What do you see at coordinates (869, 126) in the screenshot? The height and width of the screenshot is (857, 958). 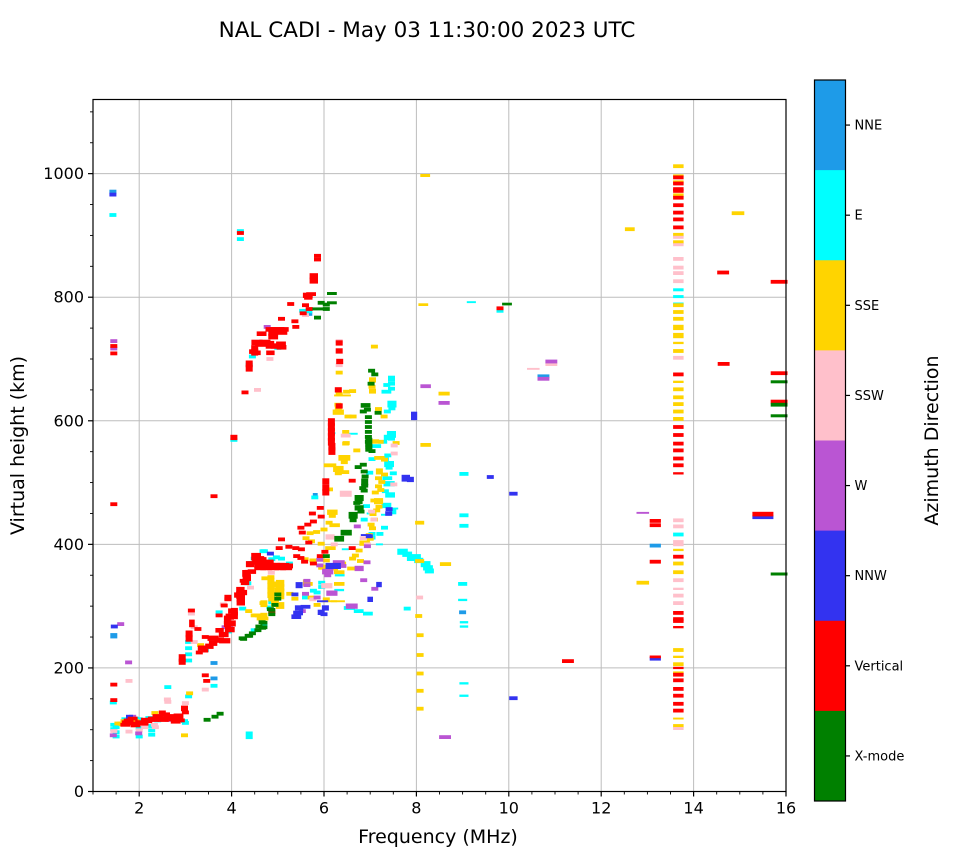 I see `colorbar-tick-label: NNE` at bounding box center [869, 126].